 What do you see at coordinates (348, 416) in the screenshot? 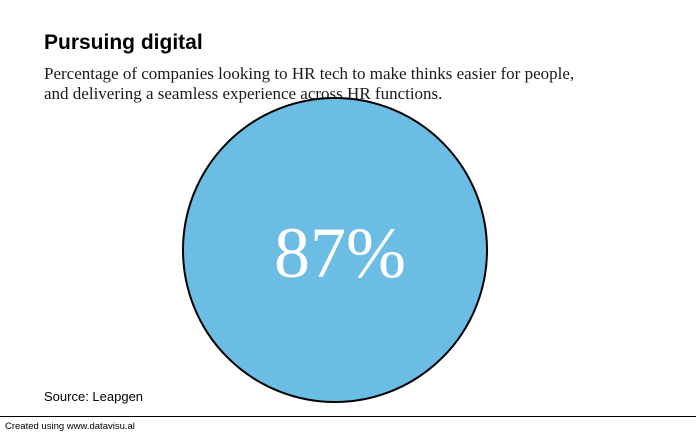
I see `footer-divider` at bounding box center [348, 416].